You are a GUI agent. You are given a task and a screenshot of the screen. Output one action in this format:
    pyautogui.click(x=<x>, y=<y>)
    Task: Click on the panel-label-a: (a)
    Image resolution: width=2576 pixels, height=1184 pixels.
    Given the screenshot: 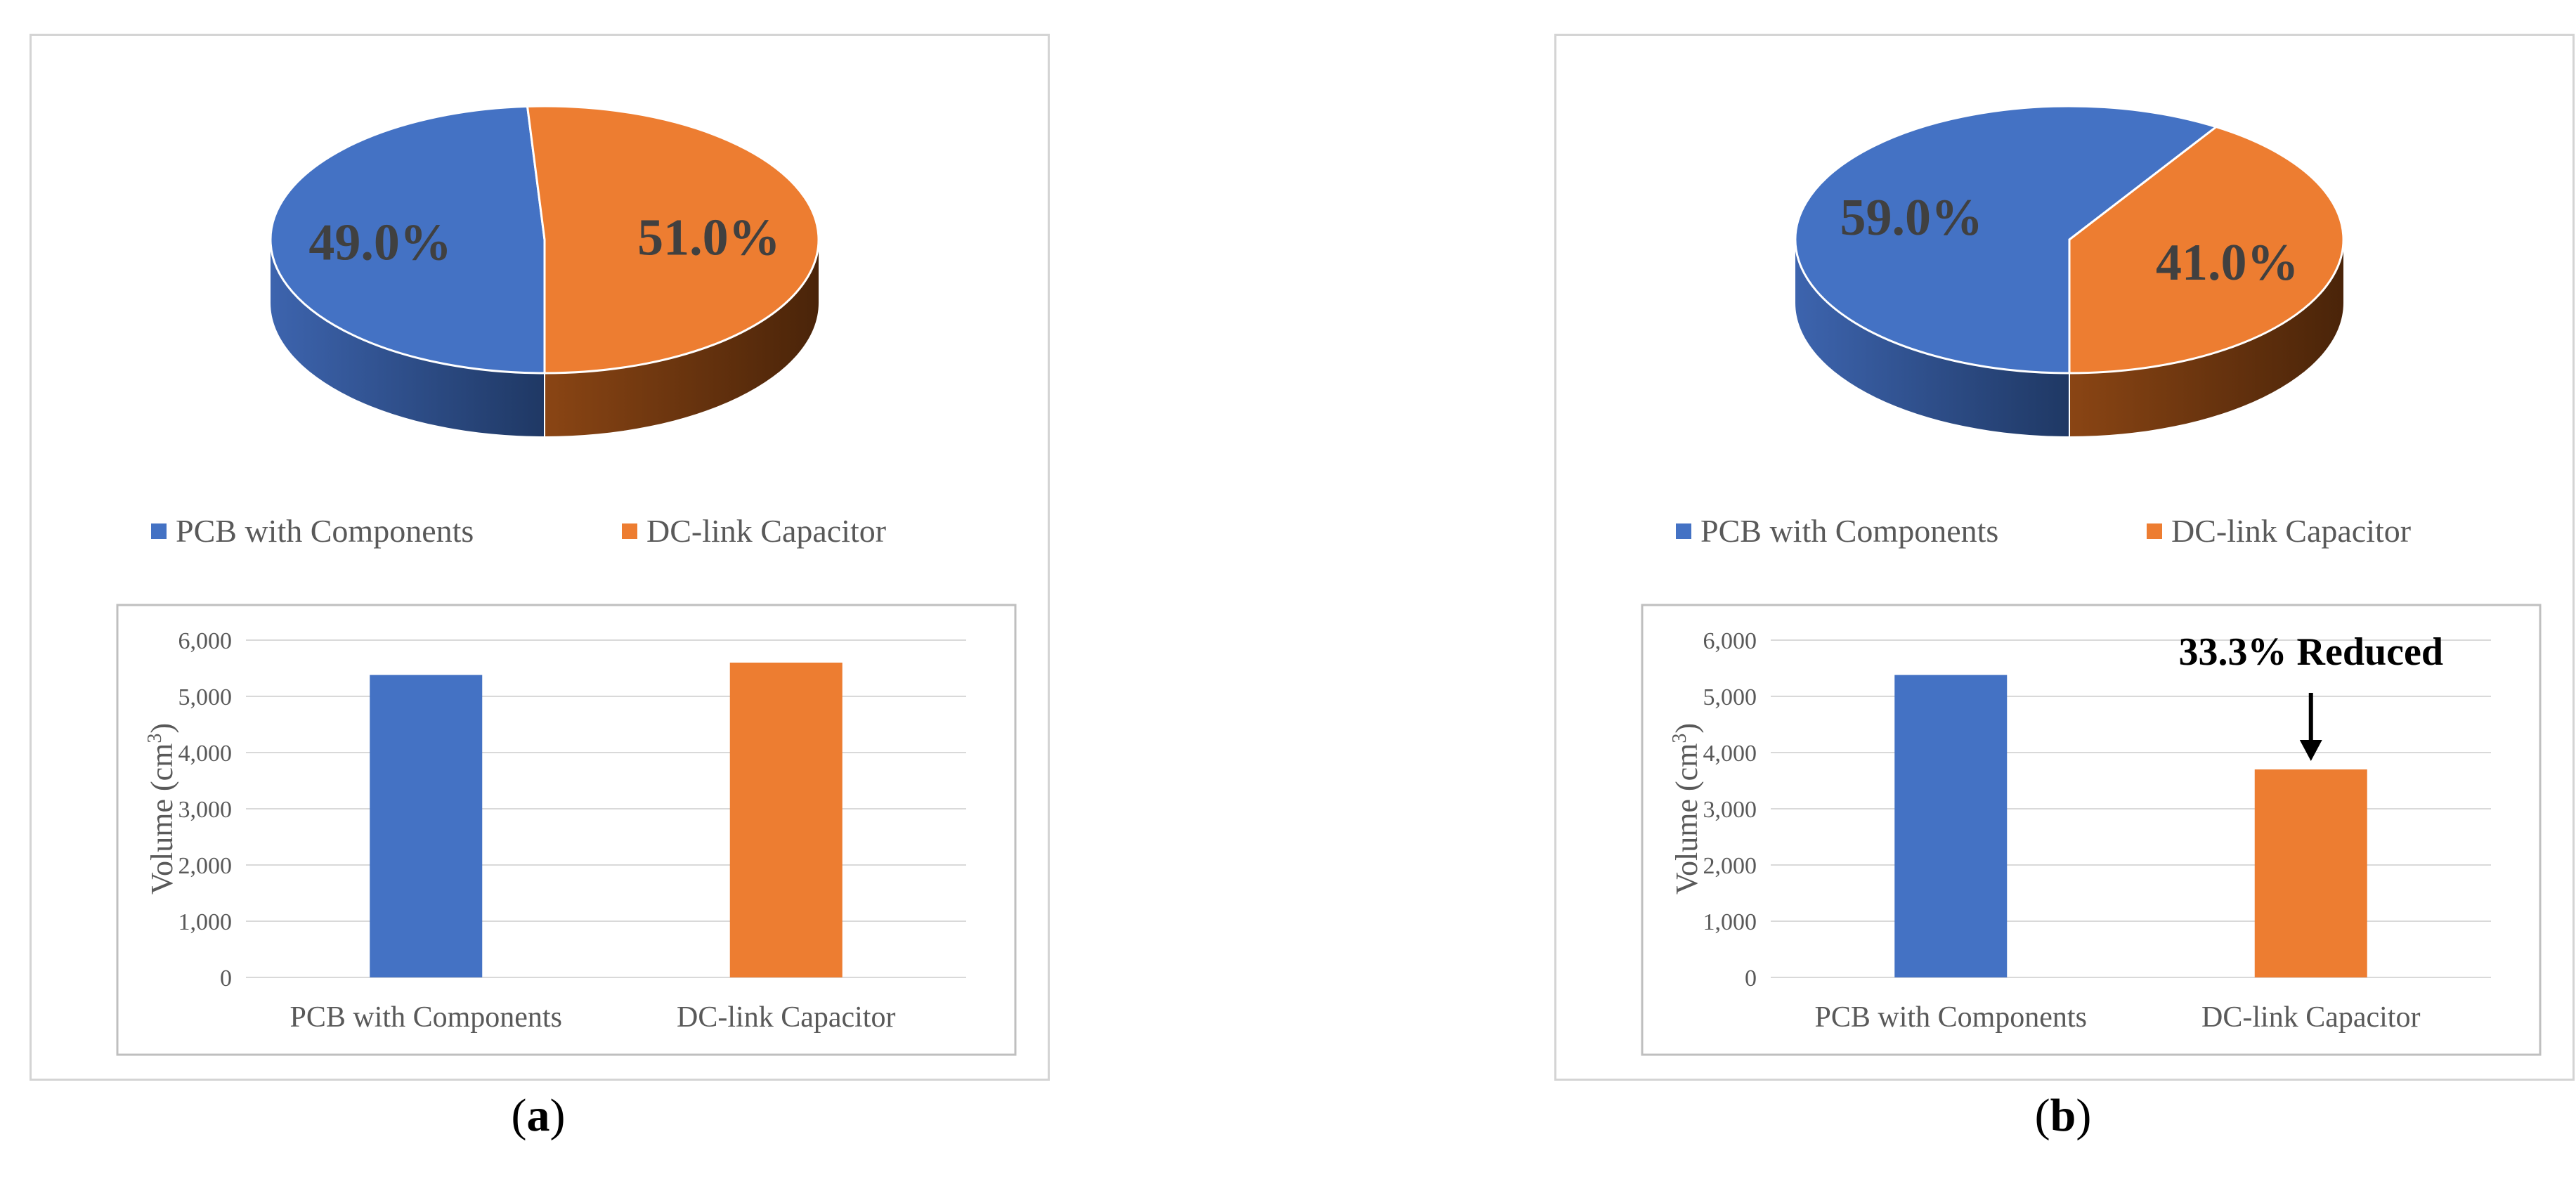 What is the action you would take?
    pyautogui.click(x=538, y=1115)
    